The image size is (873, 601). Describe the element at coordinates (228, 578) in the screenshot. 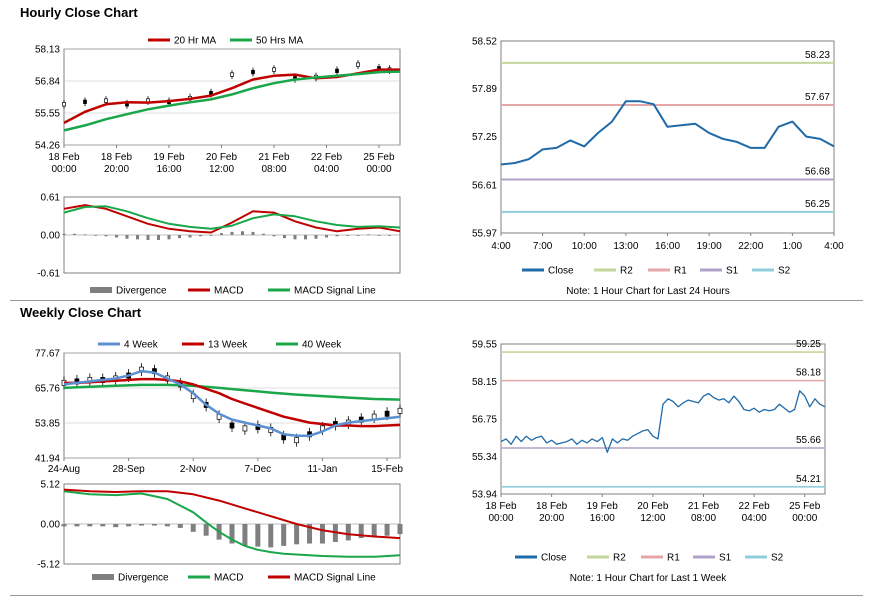

I see `weekly-macd-macd-legend-label: MACD` at that location.